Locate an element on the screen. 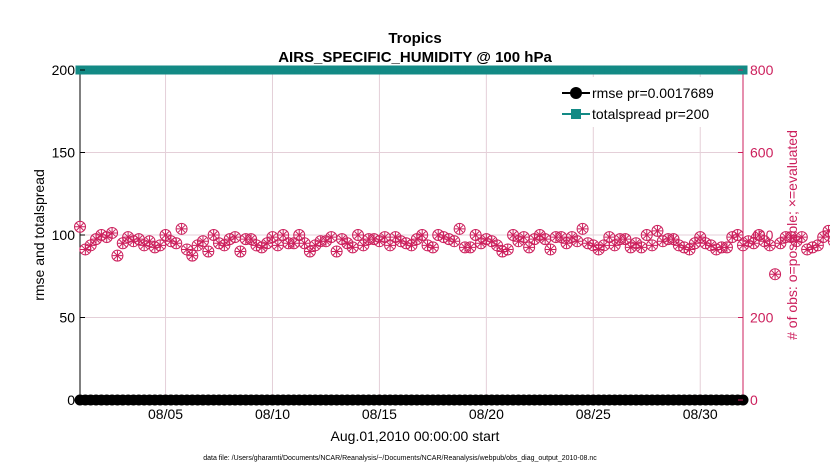 Image resolution: width=830 pixels, height=470 pixels. x-tick-label: 08/20 is located at coordinates (486, 414).